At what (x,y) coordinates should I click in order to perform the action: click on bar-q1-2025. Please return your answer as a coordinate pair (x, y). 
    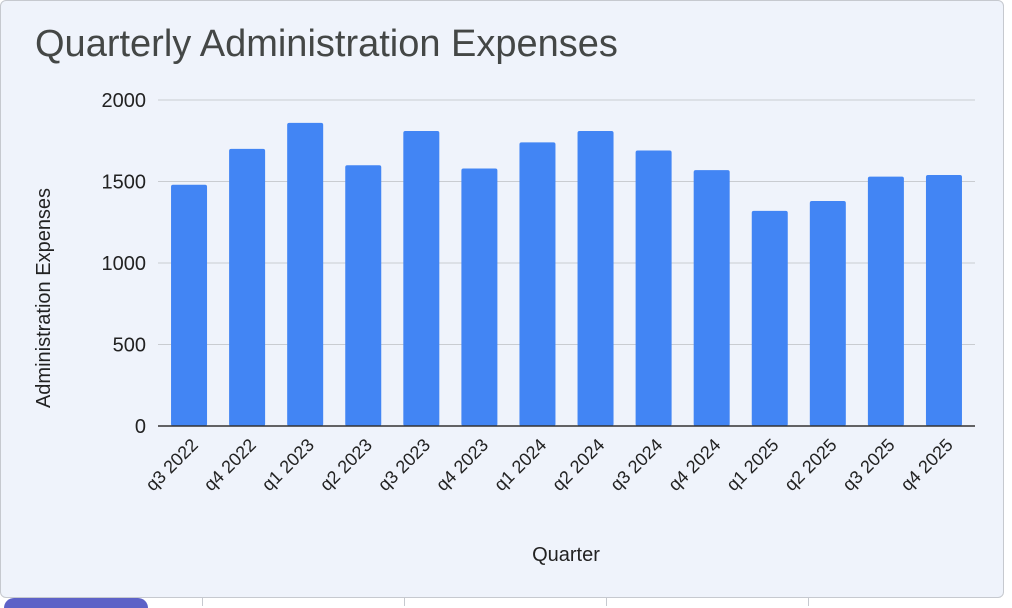
    Looking at the image, I should click on (769, 318).